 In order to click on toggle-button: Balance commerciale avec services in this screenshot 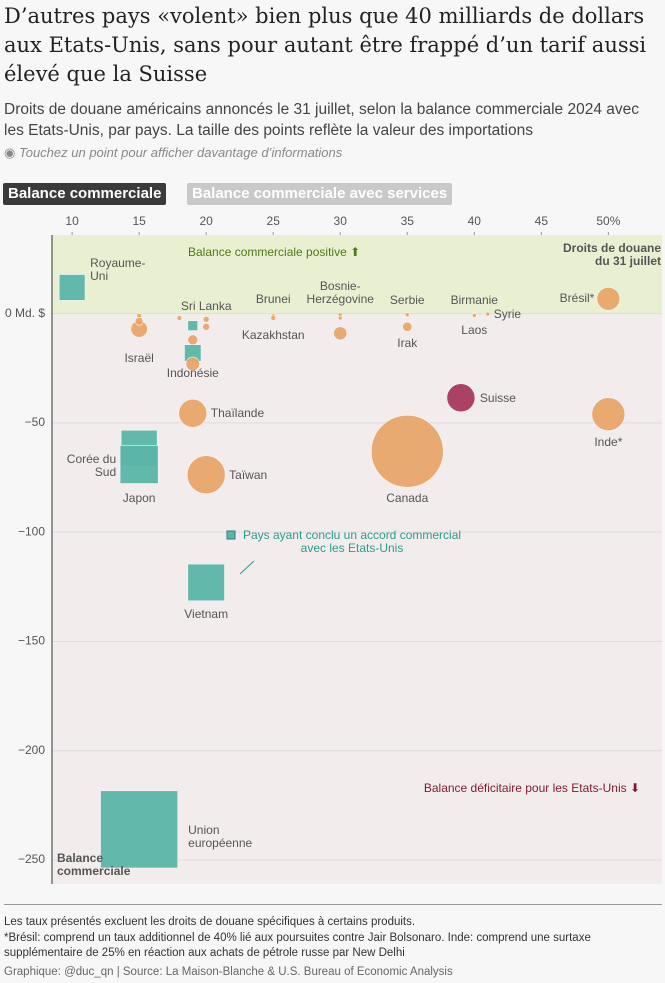, I will do `click(320, 194)`.